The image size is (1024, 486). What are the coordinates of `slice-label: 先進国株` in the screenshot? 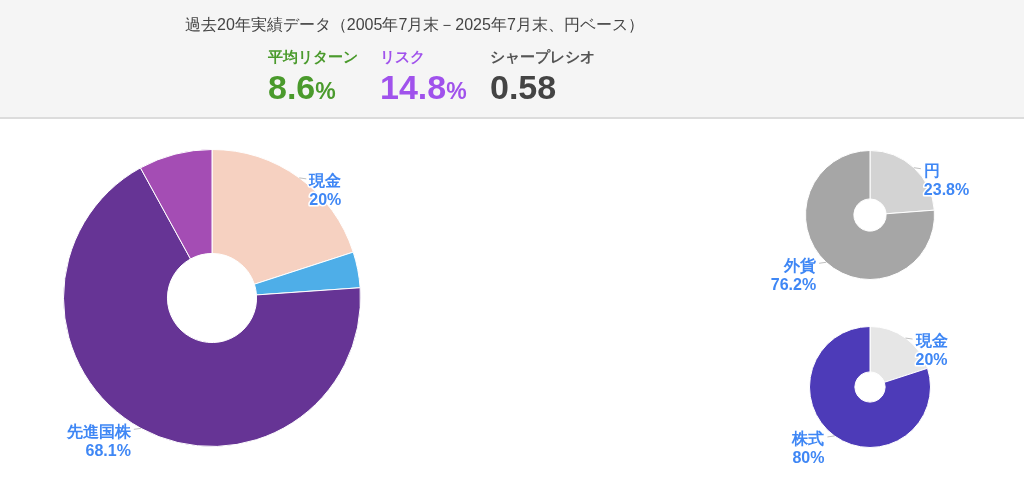 It's located at (98, 431).